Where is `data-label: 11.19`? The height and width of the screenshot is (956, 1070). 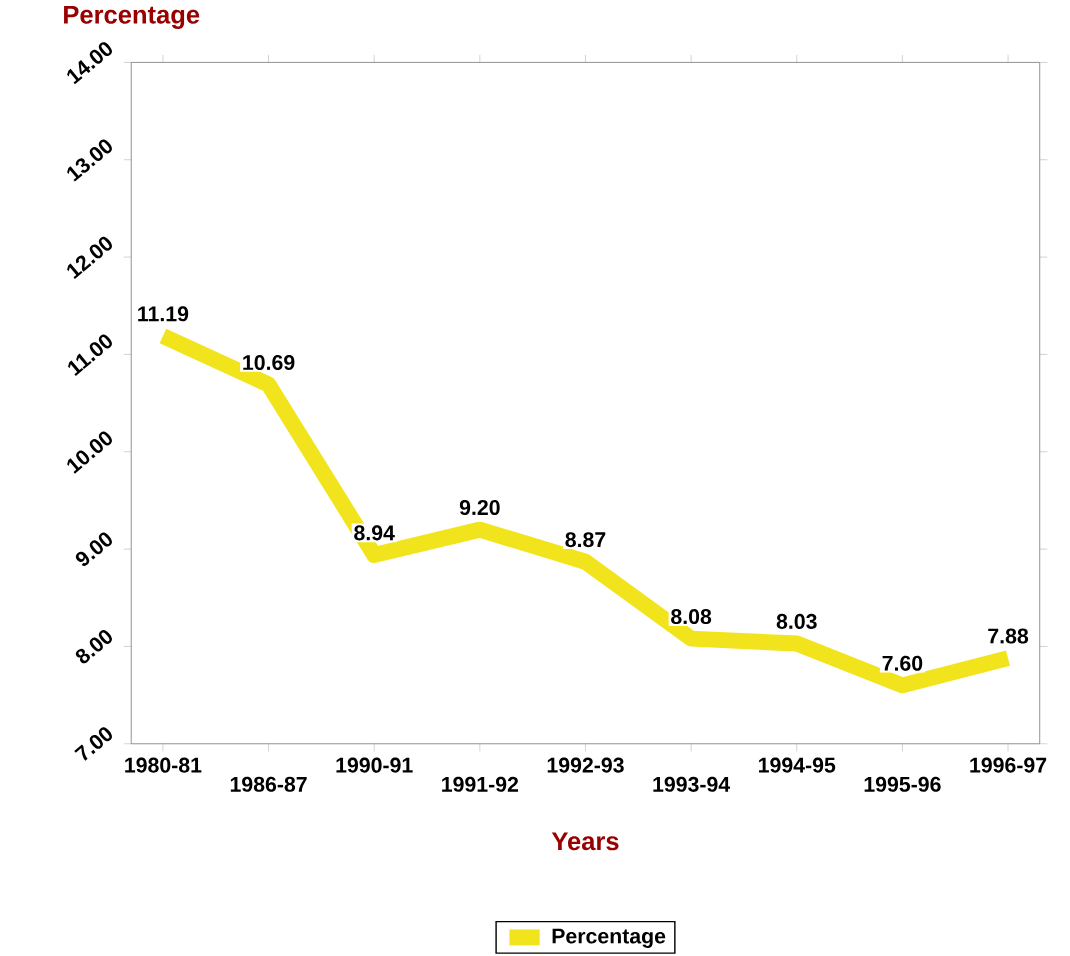 data-label: 11.19 is located at coordinates (163, 314).